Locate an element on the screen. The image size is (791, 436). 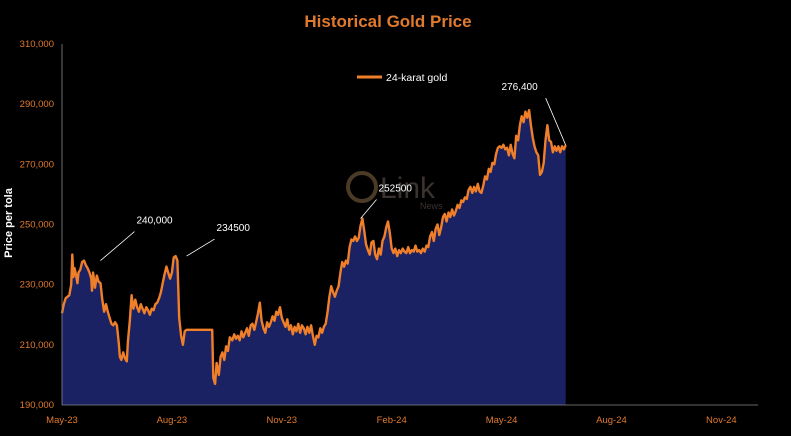
y-tick-label: 210,000 is located at coordinates (37, 345).